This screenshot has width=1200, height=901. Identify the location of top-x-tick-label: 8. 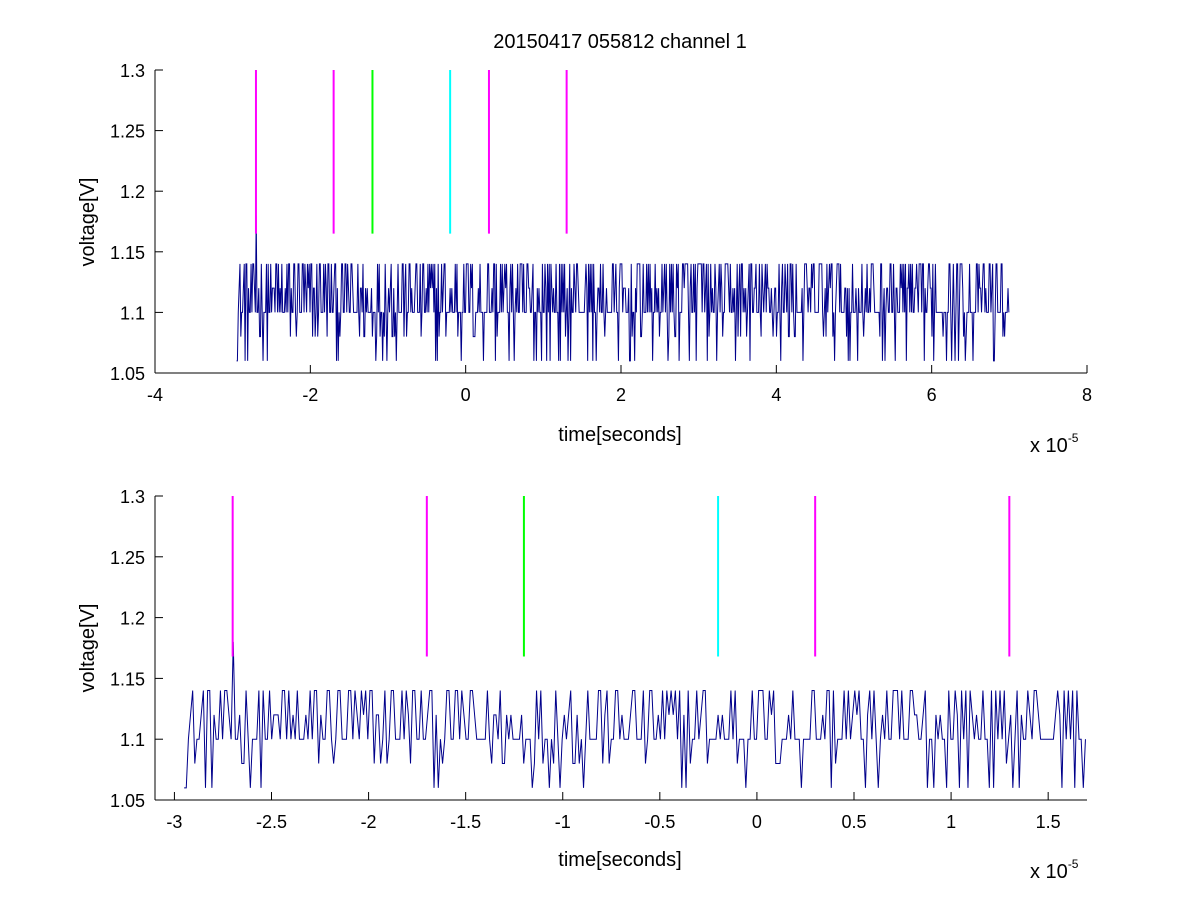
(1087, 395).